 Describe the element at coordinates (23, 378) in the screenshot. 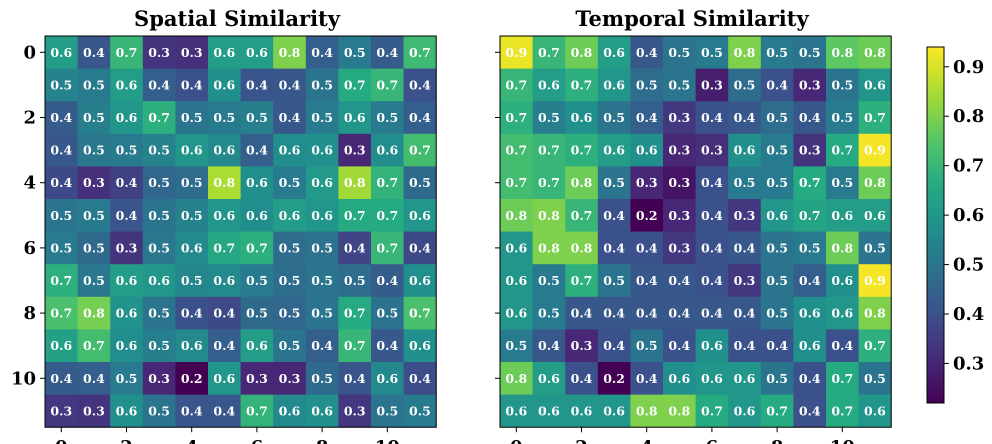

I see `y-tick-label: 10` at that location.